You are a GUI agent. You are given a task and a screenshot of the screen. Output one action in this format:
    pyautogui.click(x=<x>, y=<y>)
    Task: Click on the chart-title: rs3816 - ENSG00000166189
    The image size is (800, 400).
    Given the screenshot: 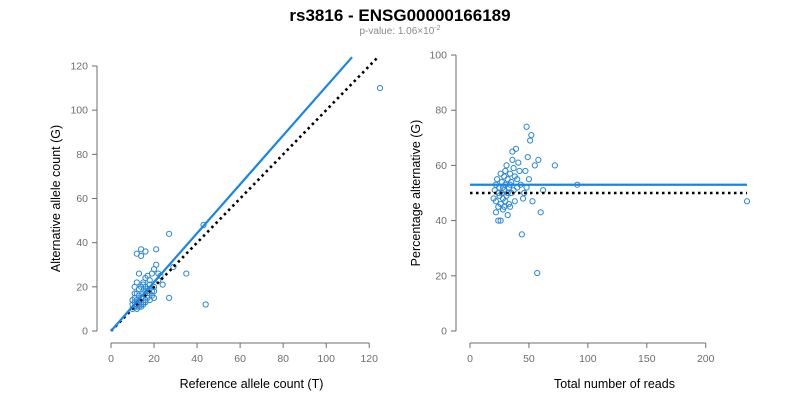 What is the action you would take?
    pyautogui.click(x=399, y=15)
    